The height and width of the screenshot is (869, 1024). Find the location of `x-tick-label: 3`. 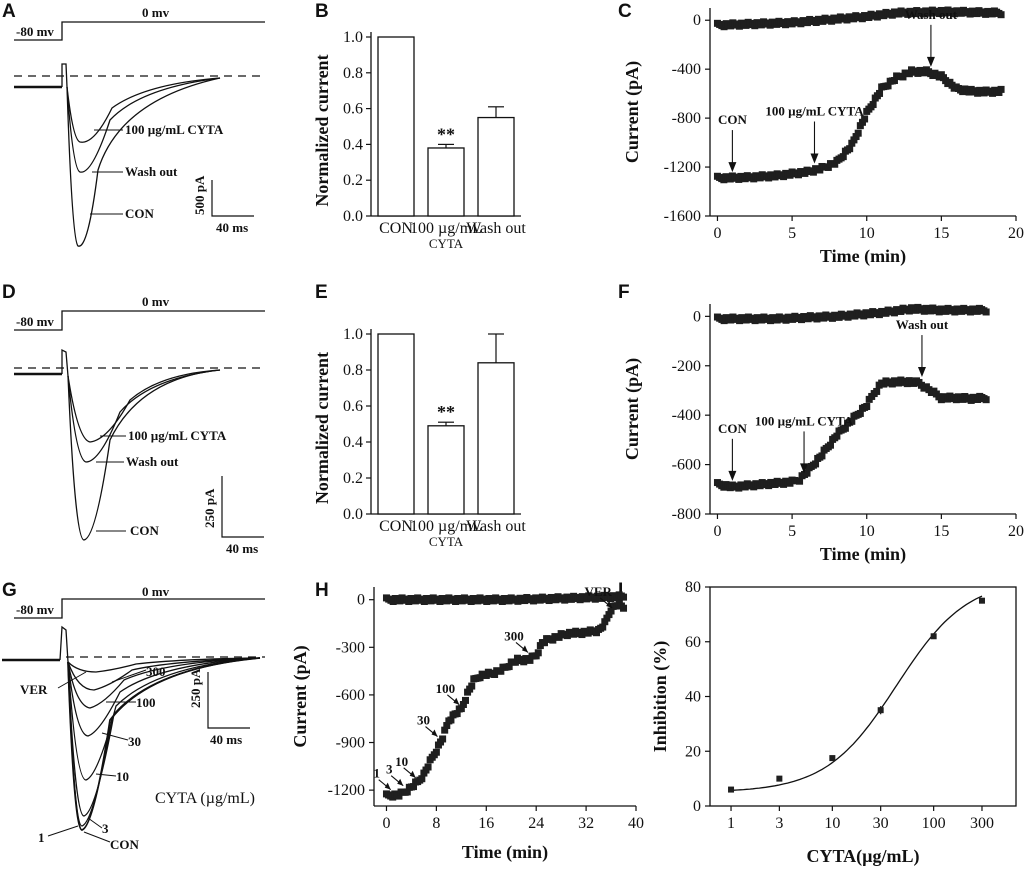

x-tick-label: 3 is located at coordinates (779, 823).